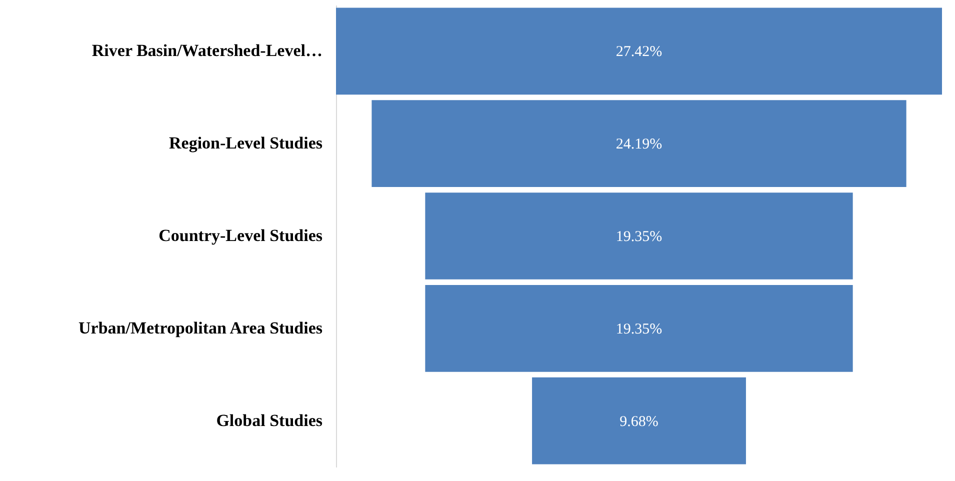 The width and height of the screenshot is (955, 481). Describe the element at coordinates (639, 52) in the screenshot. I see `data-label: 27.42%` at that location.